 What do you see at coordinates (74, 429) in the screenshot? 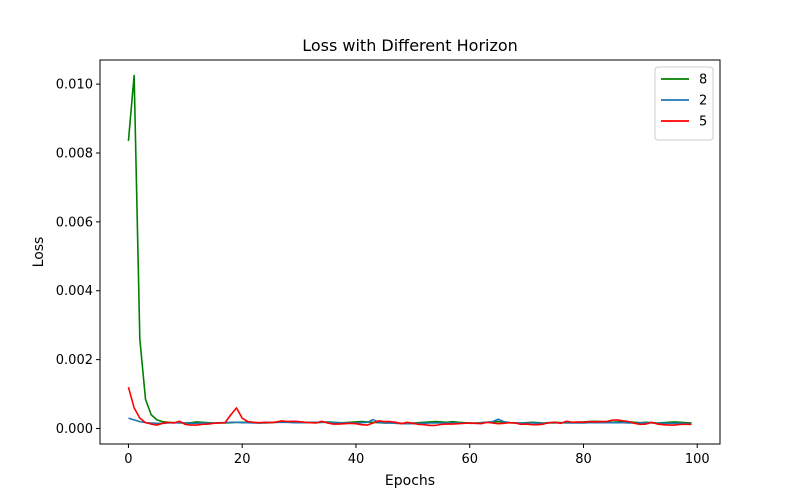
I see `y-tick-label-0.000: 0.000` at bounding box center [74, 429].